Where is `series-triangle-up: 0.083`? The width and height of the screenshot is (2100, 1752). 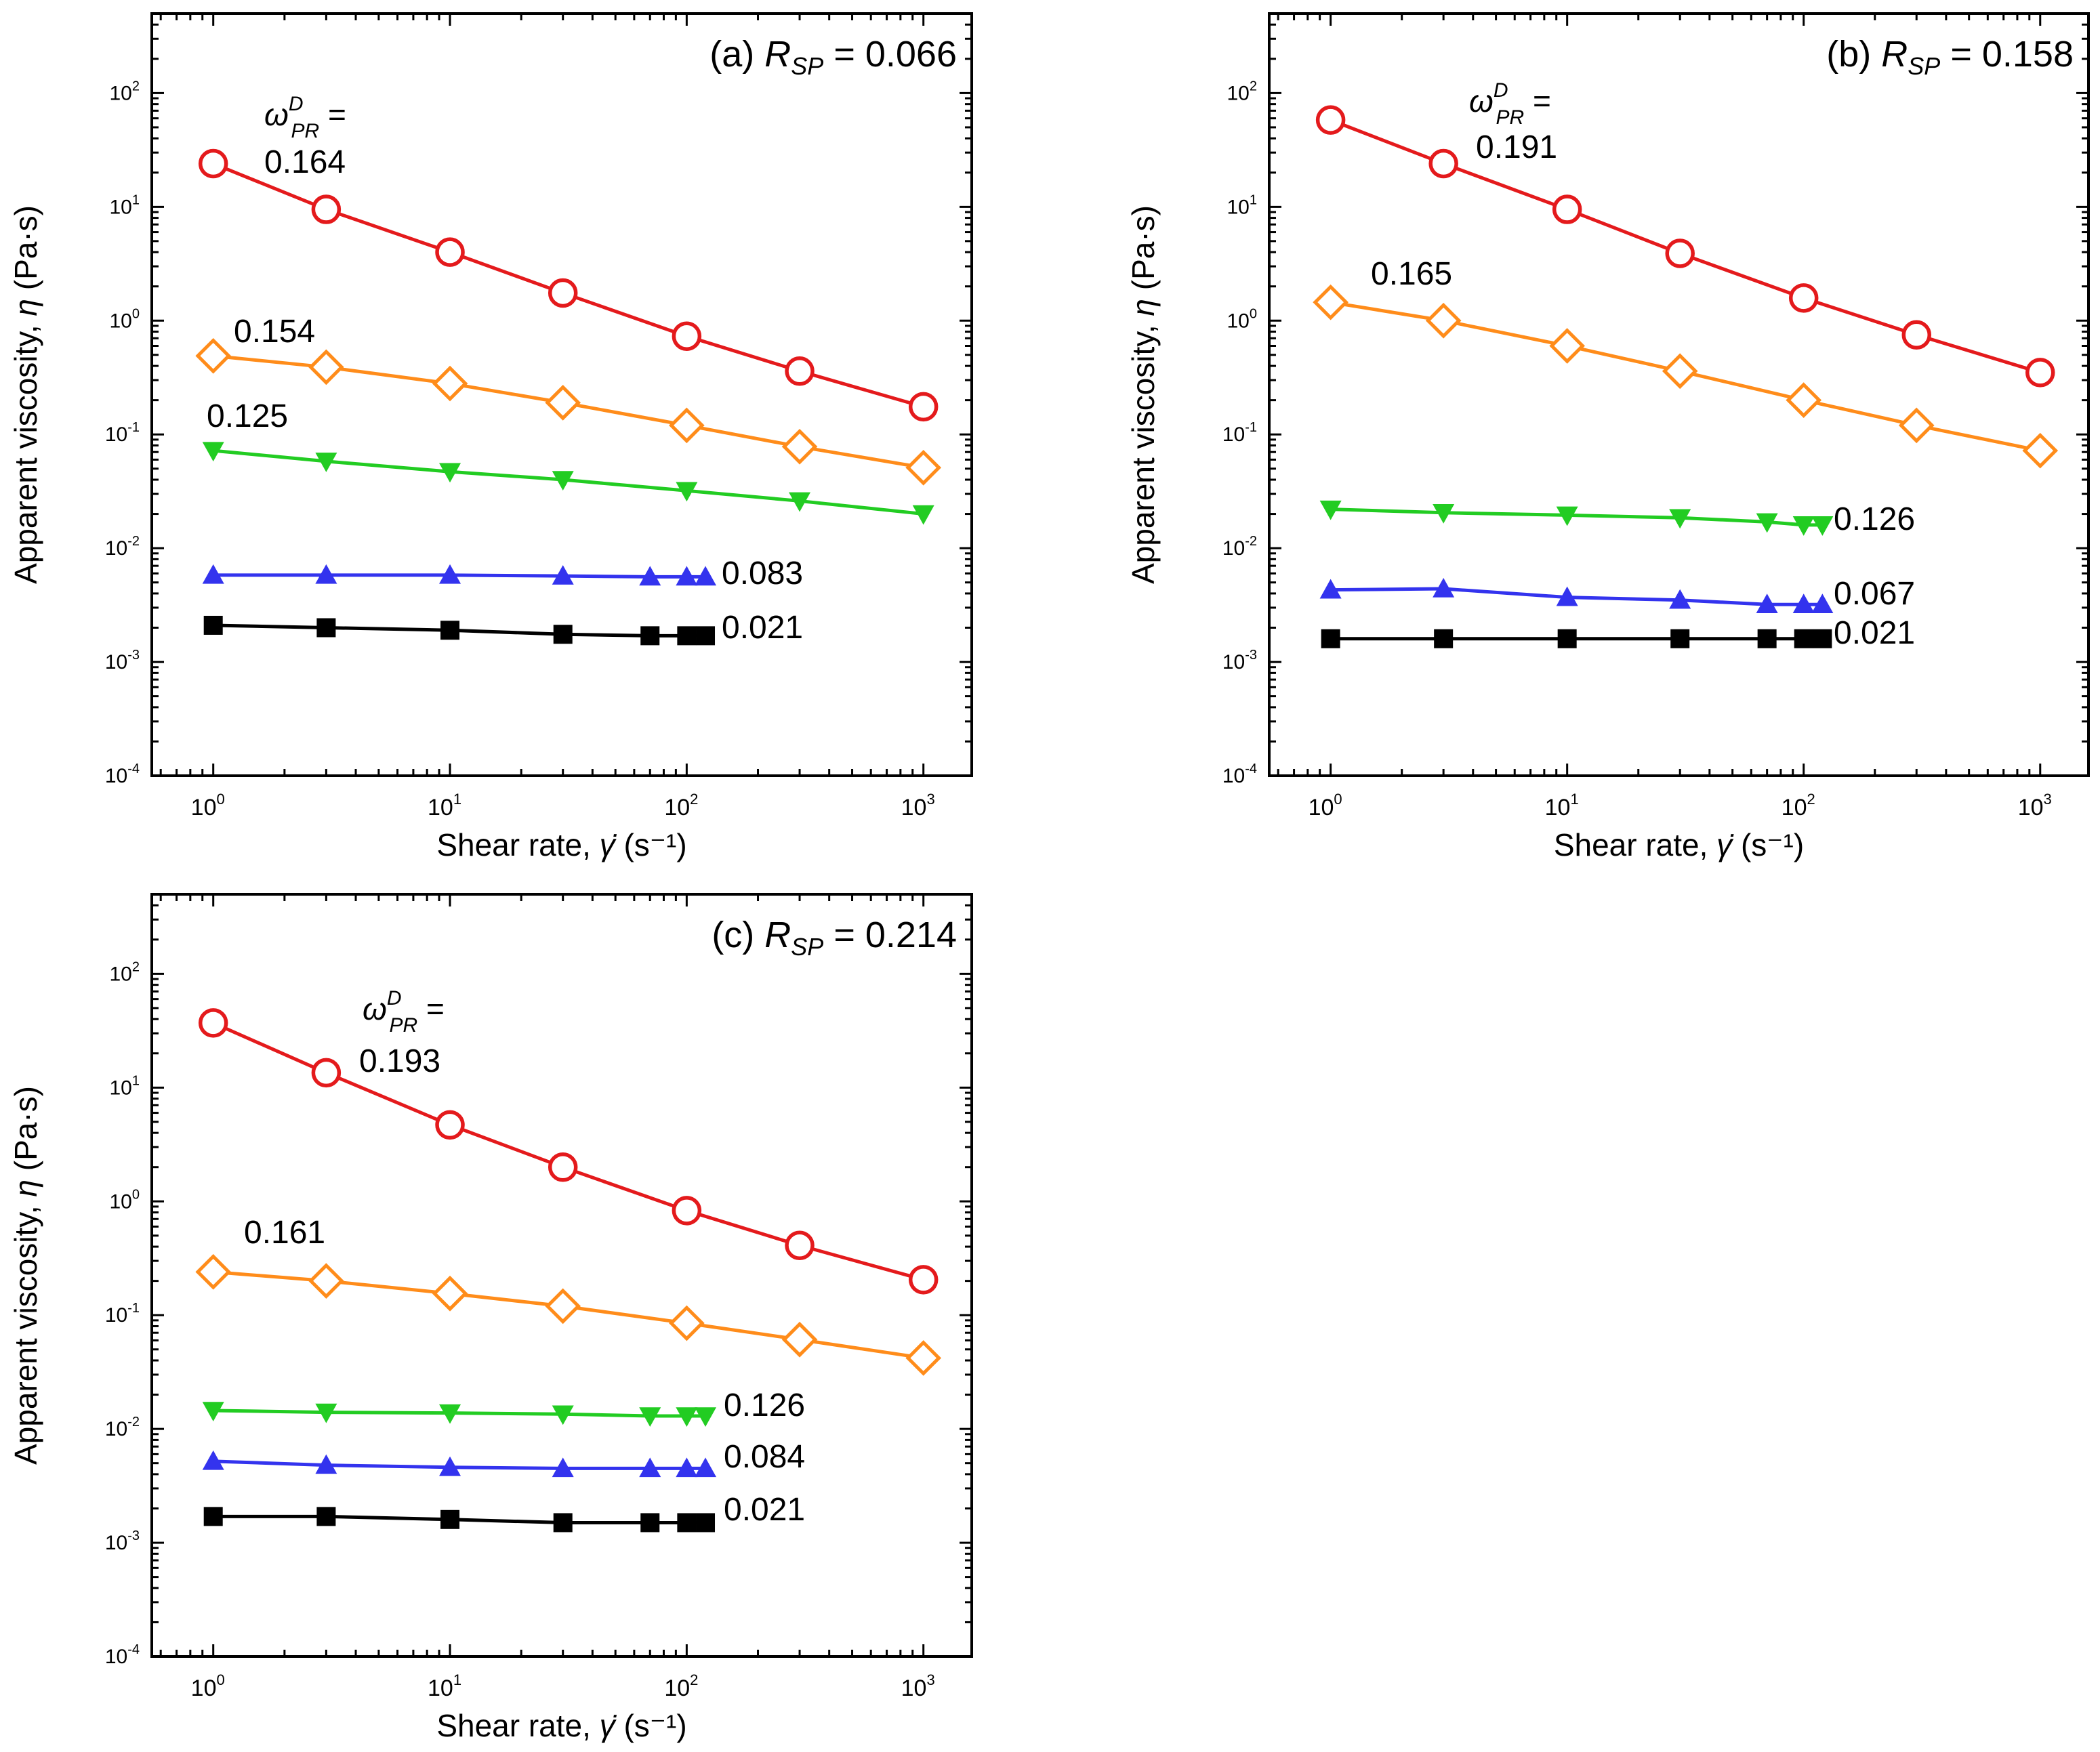 series-triangle-up: 0.083 is located at coordinates (502, 573).